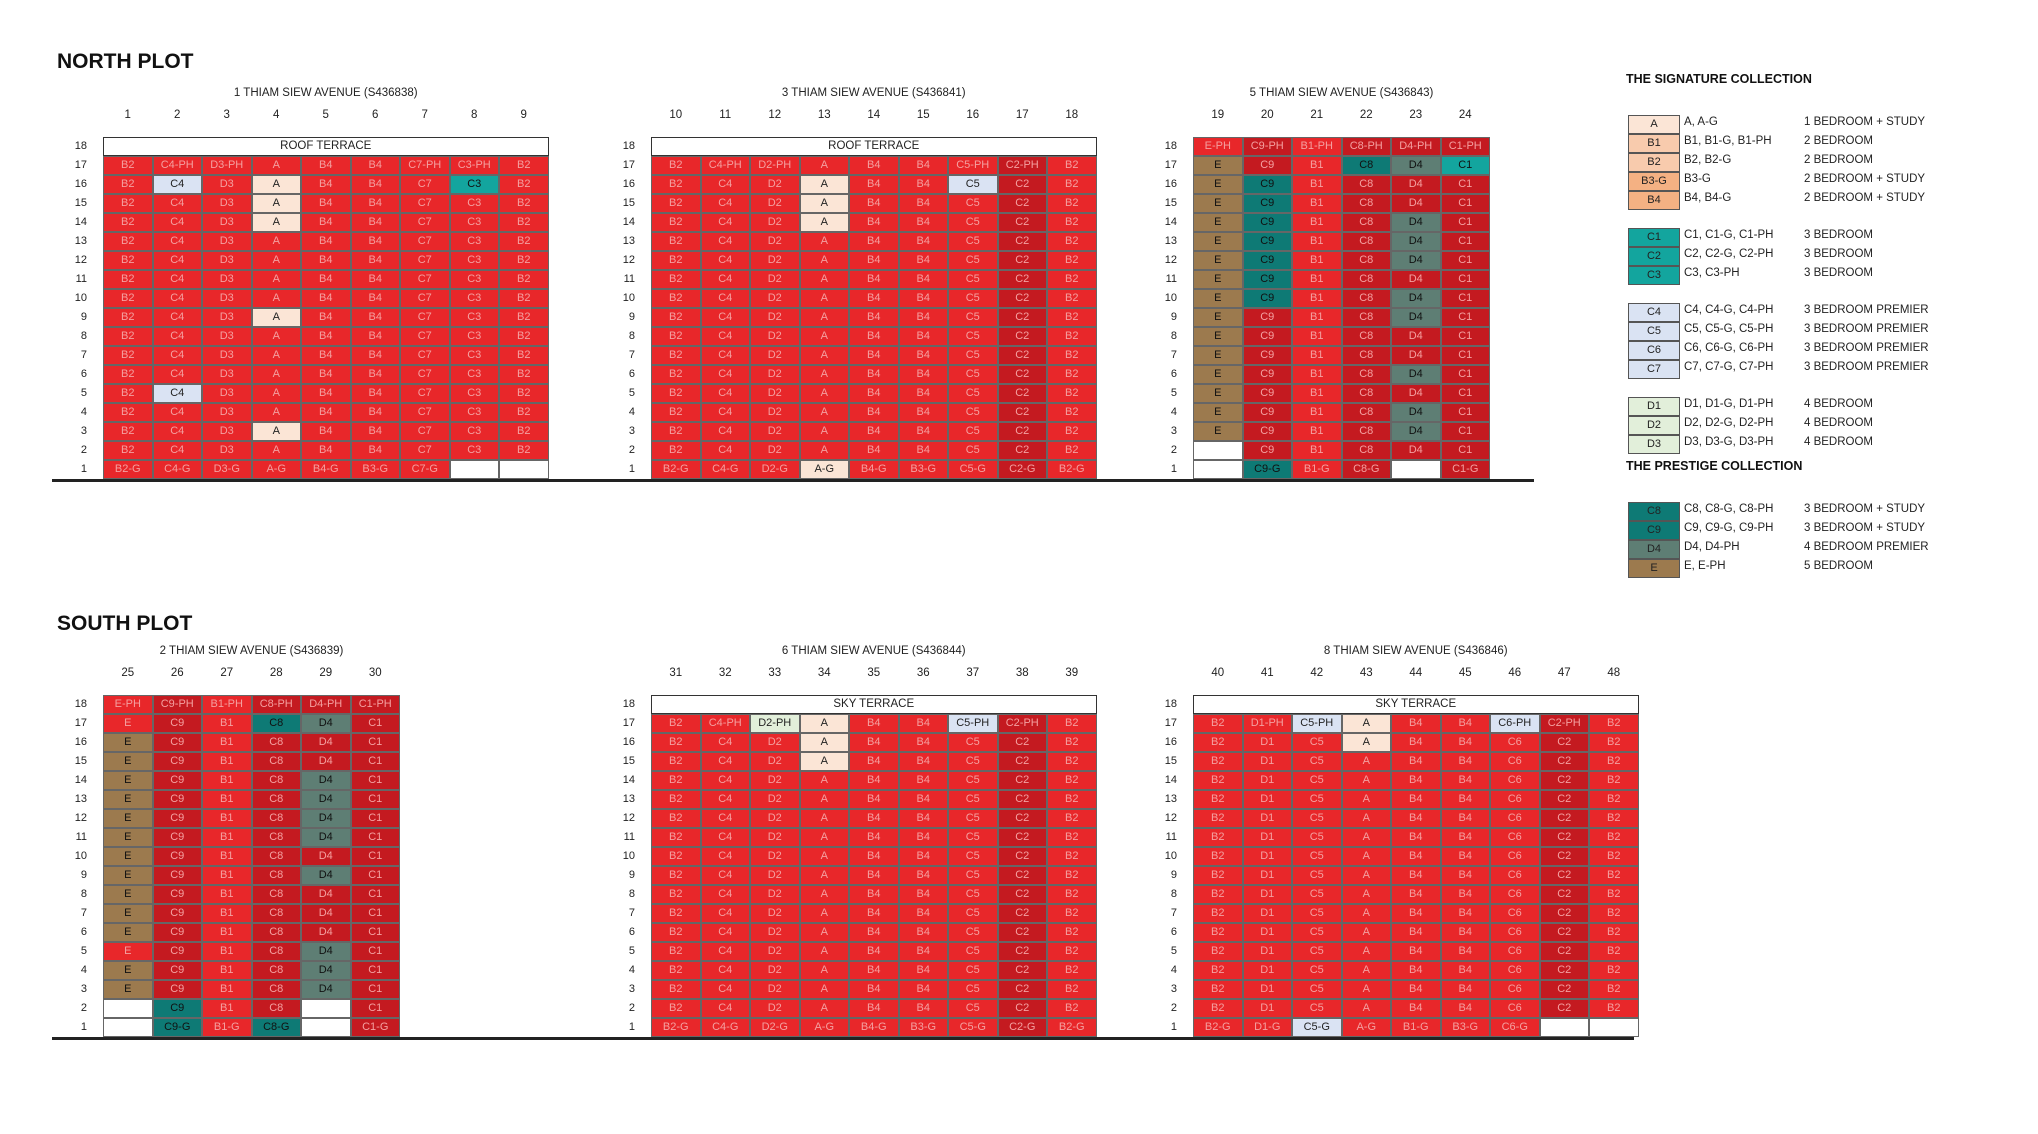 This screenshot has height=1134, width=2038. What do you see at coordinates (1515, 723) in the screenshot?
I see `unit-cell: C6-PH` at bounding box center [1515, 723].